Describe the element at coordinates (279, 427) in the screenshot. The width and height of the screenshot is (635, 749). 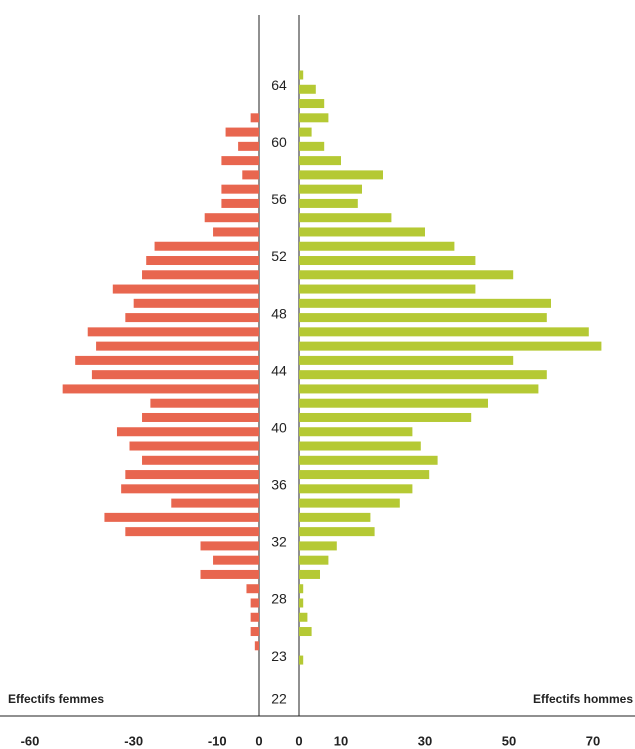
I see `age-label: 40` at that location.